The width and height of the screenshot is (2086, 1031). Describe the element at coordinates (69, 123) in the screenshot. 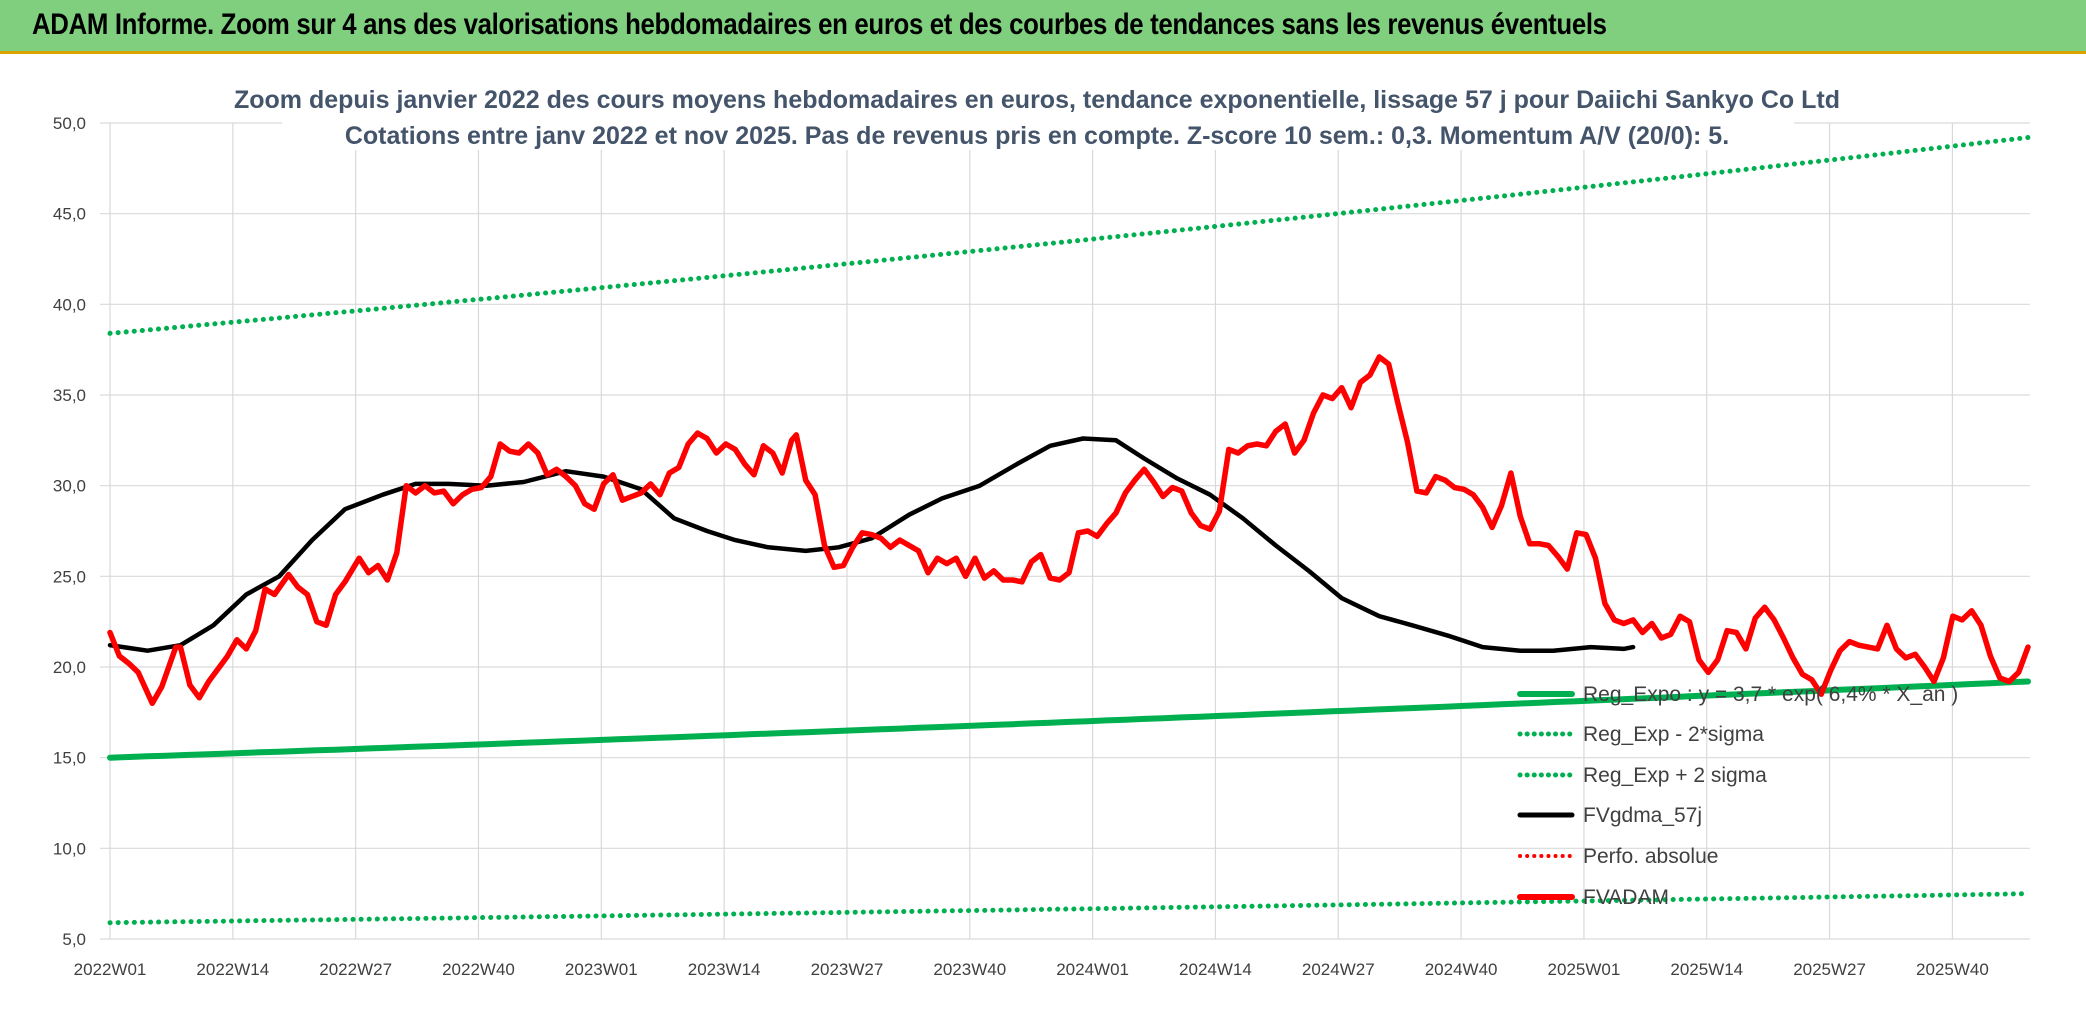

I see `y-tick-label: 50,0` at that location.